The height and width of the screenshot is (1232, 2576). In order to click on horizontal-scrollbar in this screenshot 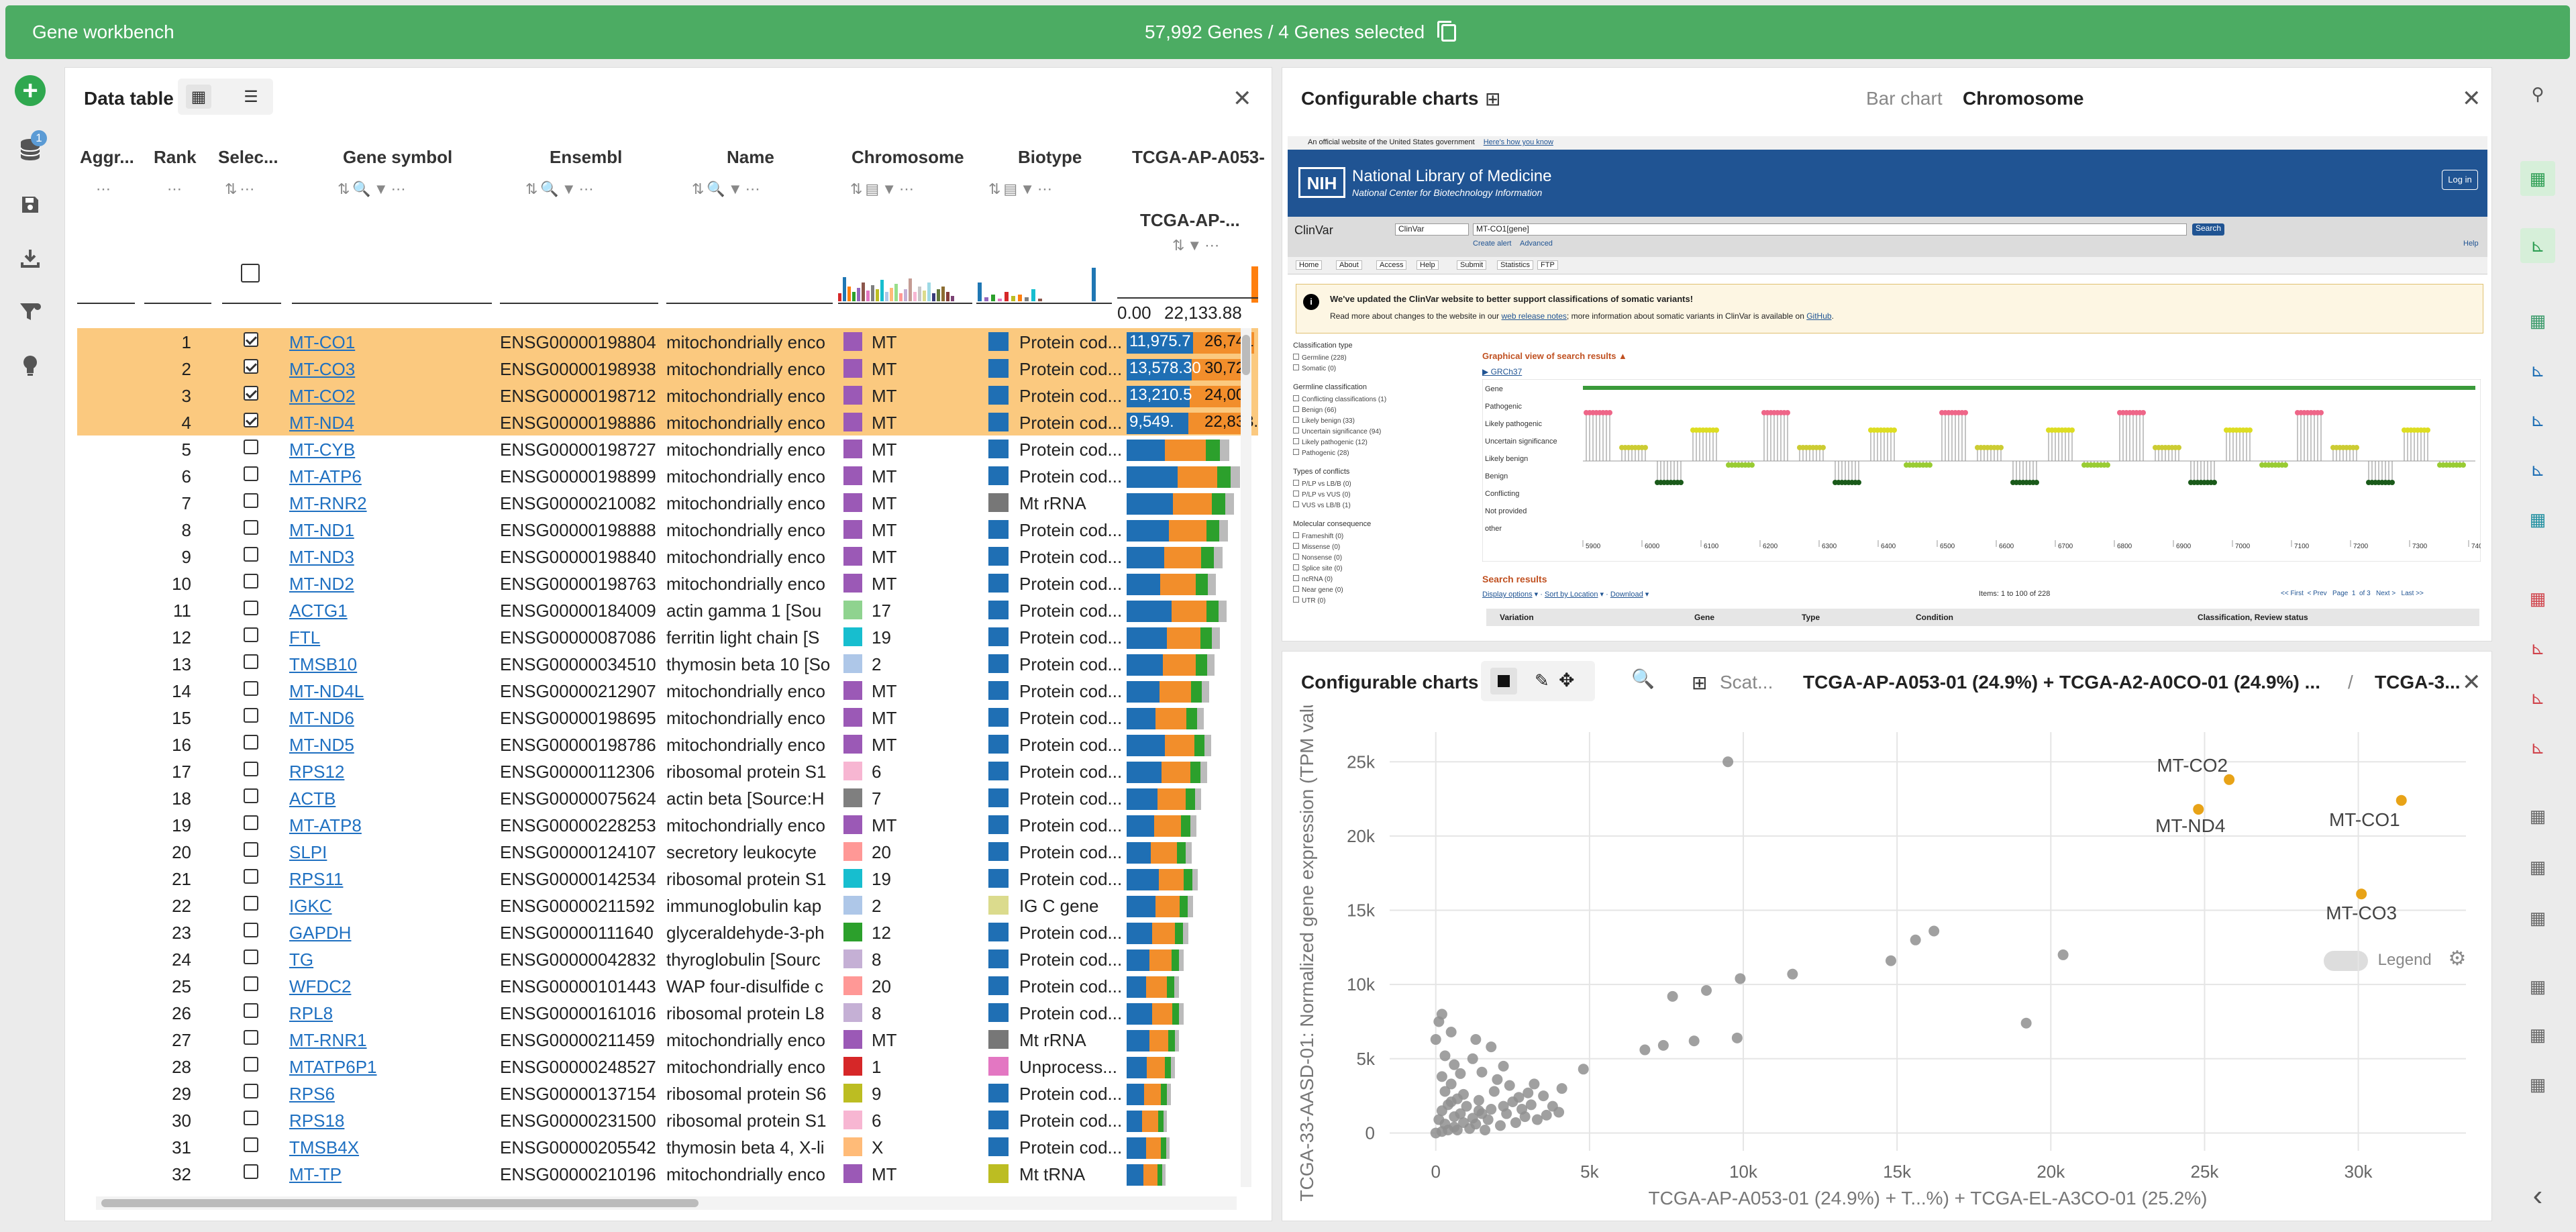, I will do `click(666, 1203)`.